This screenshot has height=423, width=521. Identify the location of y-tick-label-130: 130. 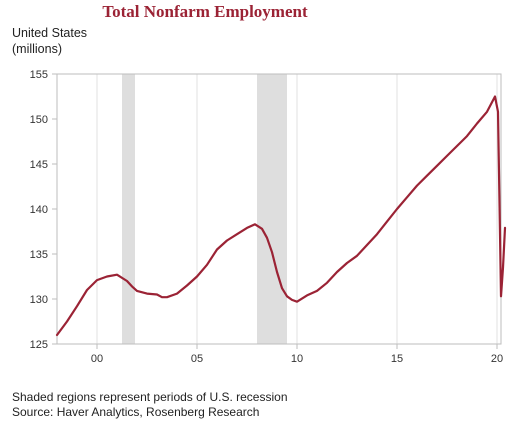
(39, 300).